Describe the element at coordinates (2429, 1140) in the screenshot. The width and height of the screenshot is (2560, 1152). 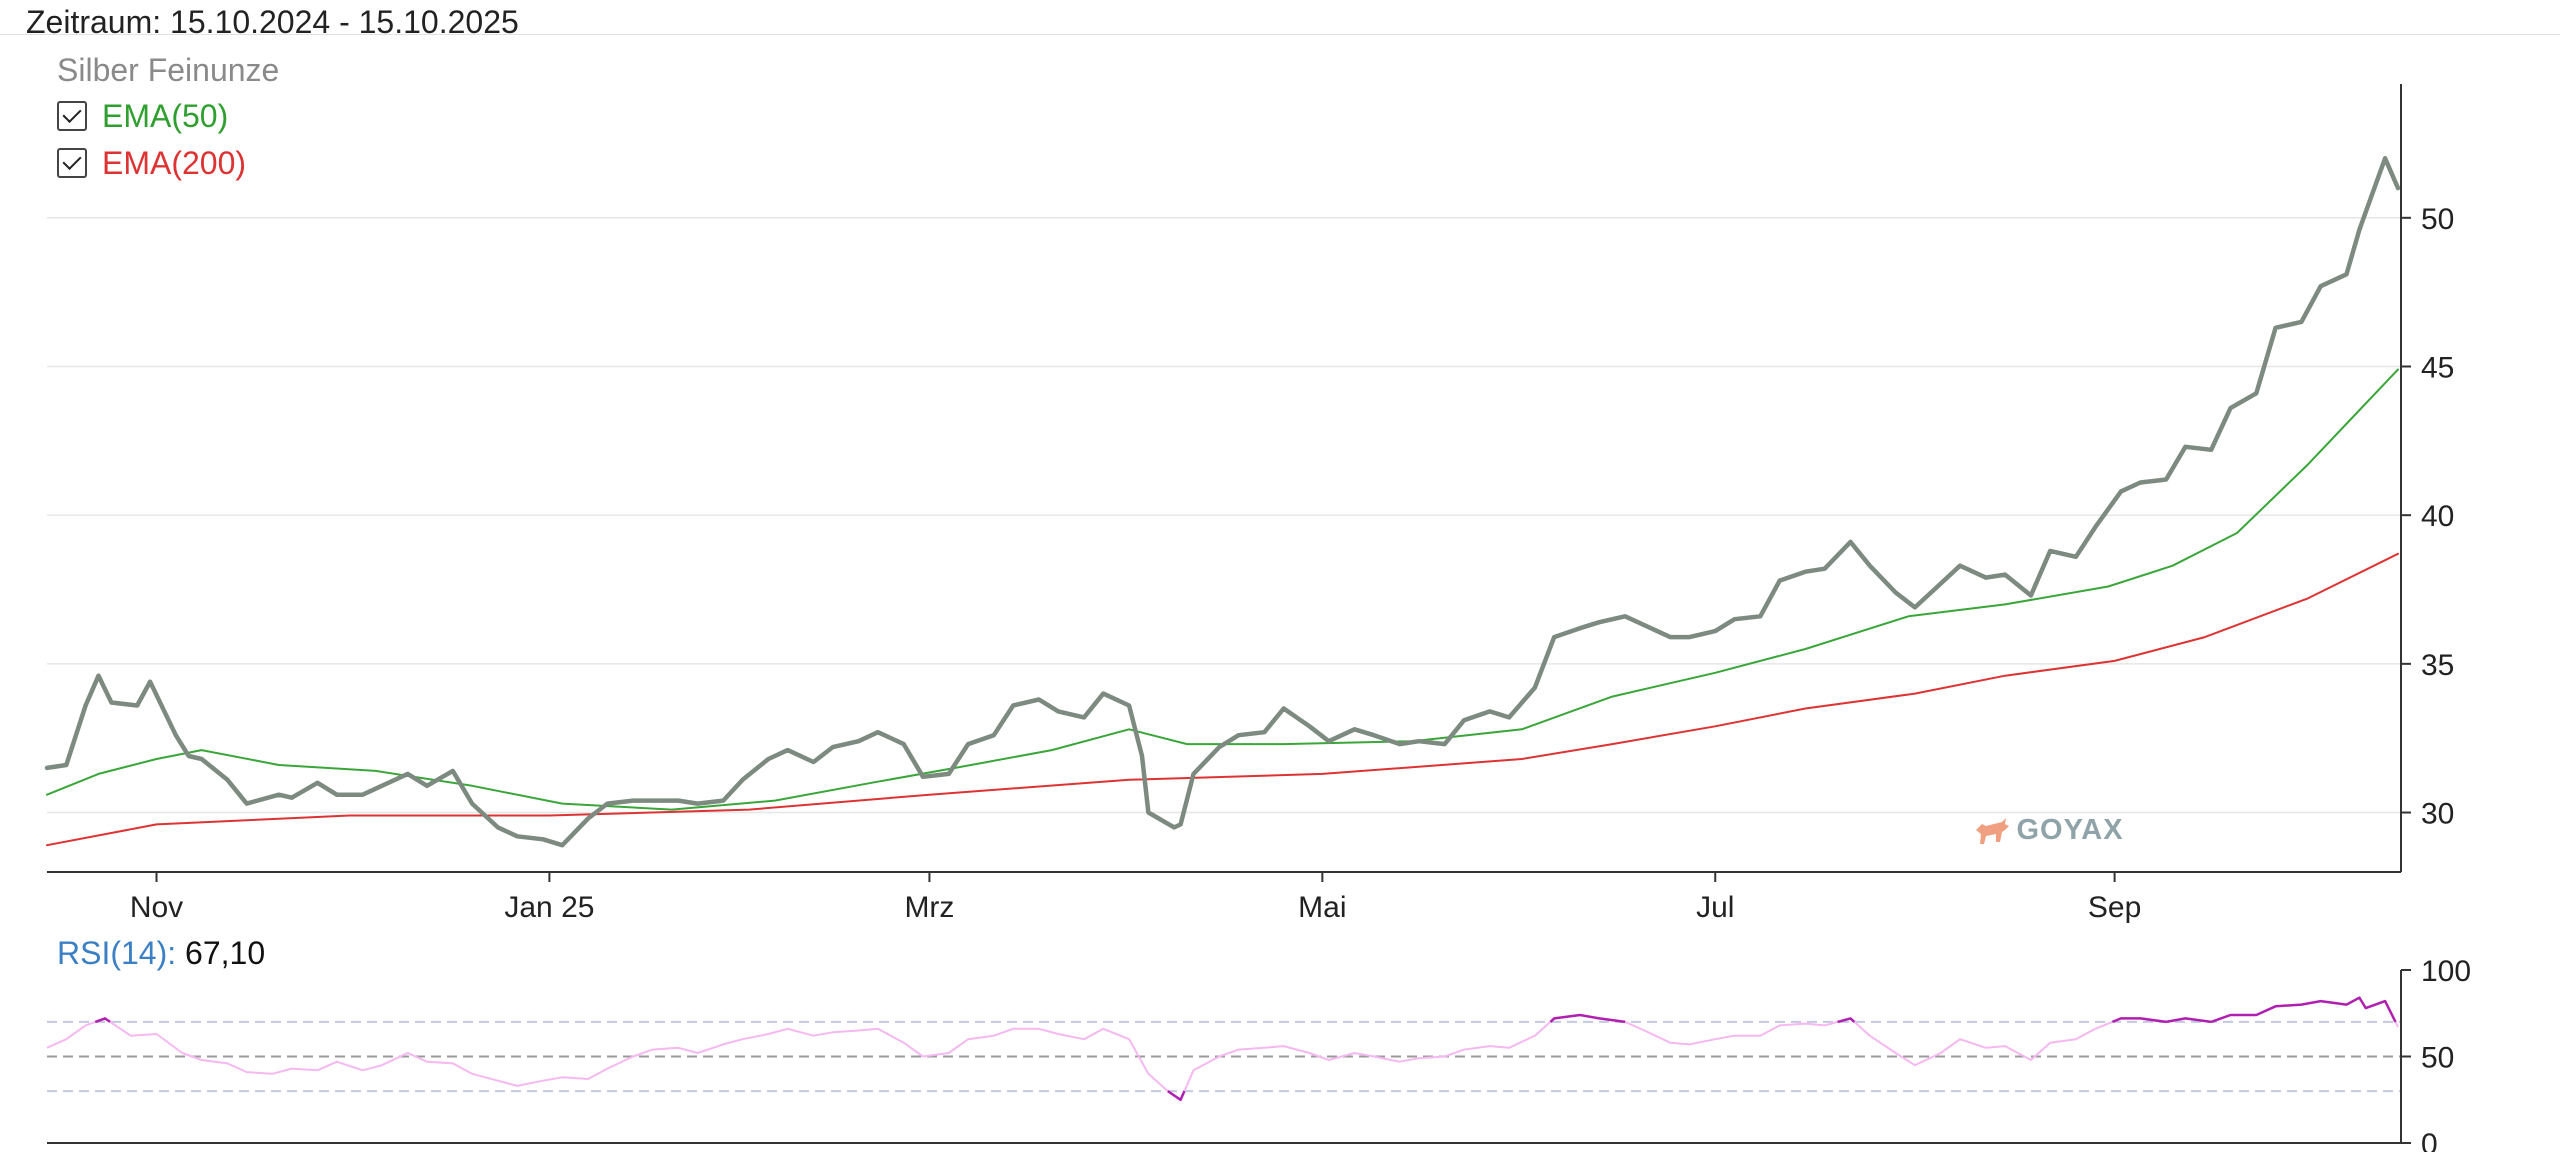
I see `rsi-ytick-label-0: 0` at that location.